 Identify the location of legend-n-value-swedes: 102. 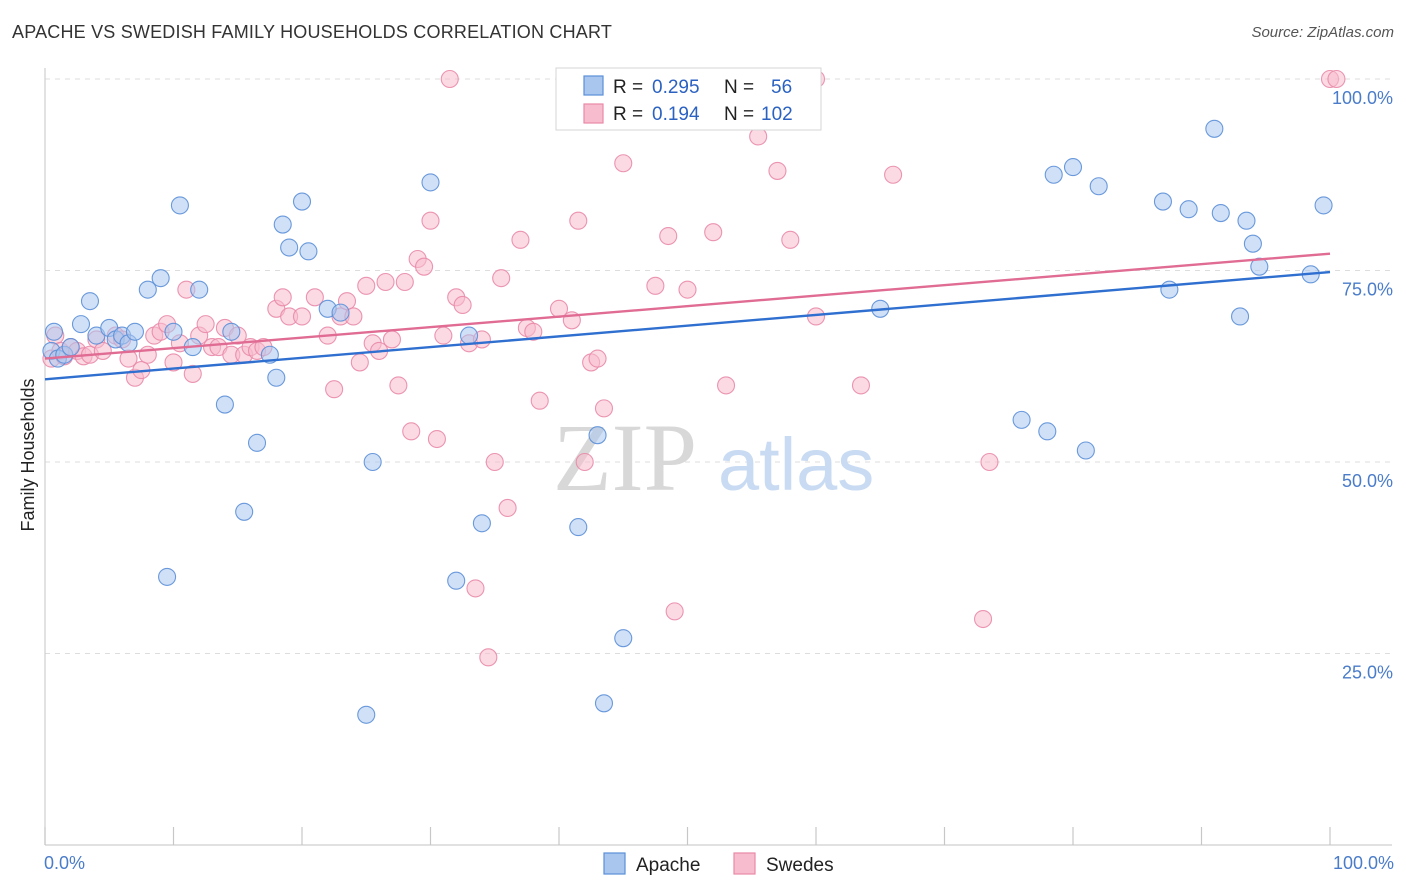
(777, 114).